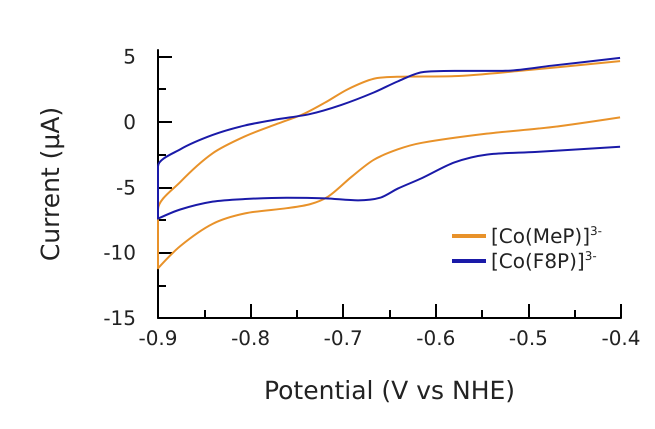 The height and width of the screenshot is (429, 655). I want to click on x-tick-label: -0.5, so click(528, 338).